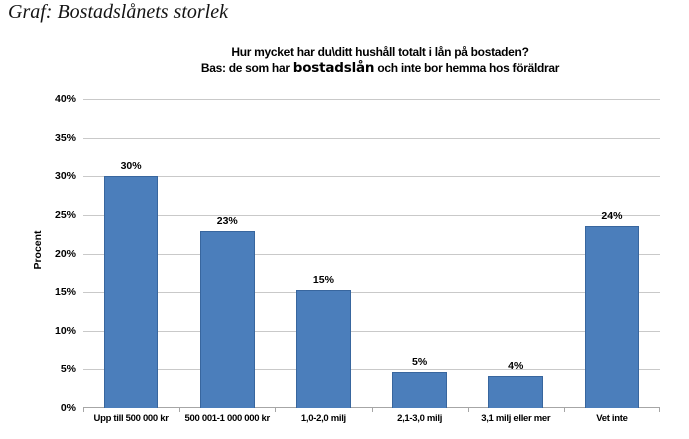  What do you see at coordinates (246, 68) in the screenshot?
I see `chart-subtitle-prefix: Bas: de som har` at bounding box center [246, 68].